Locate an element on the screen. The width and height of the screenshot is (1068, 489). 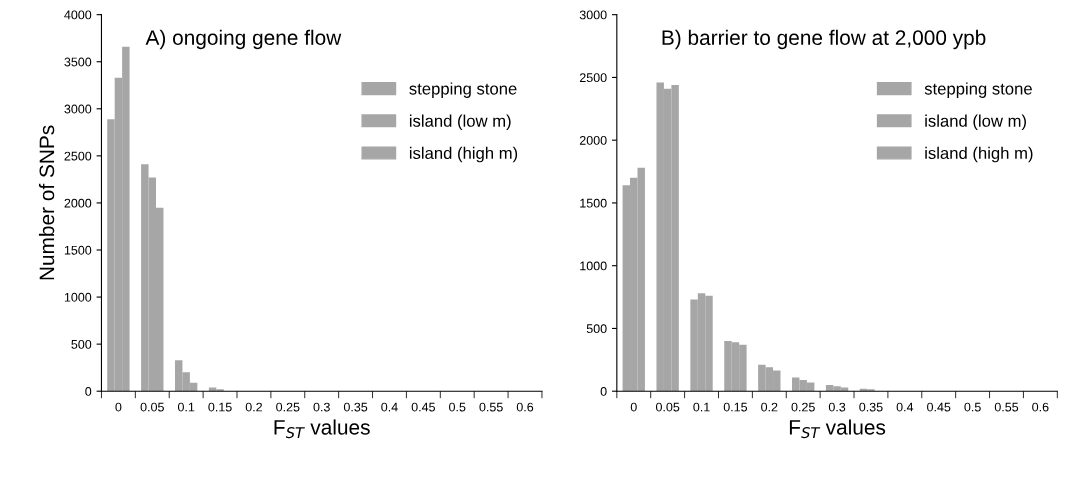
y-tick-label: 4000 is located at coordinates (78, 15).